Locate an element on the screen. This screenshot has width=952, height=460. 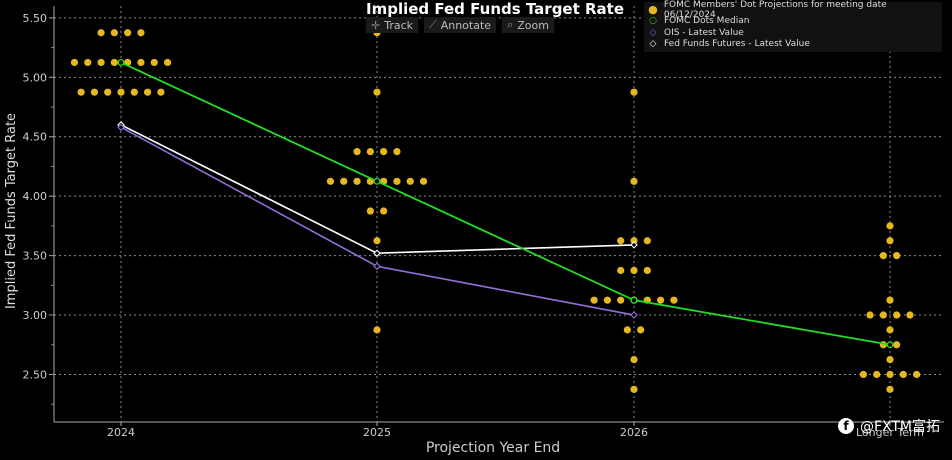
magnifier-icon: ⌕ is located at coordinates (510, 24).